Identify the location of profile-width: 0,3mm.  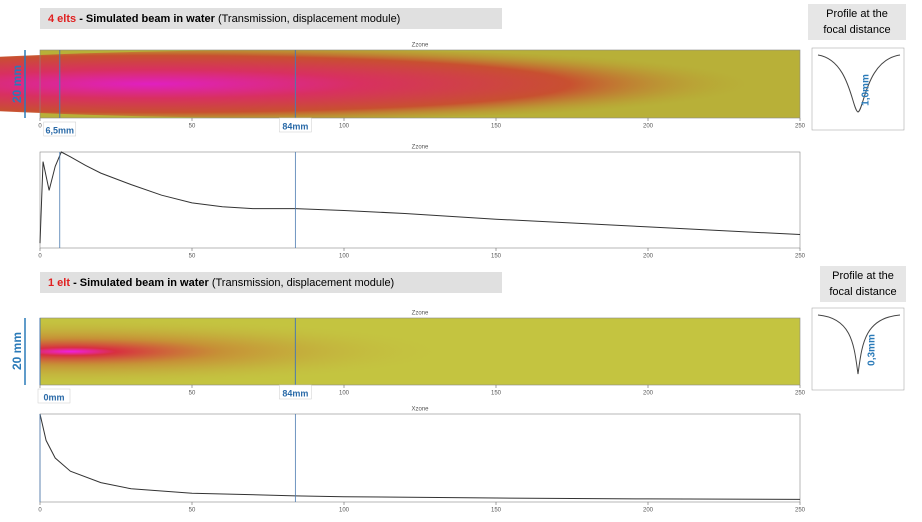
(872, 350).